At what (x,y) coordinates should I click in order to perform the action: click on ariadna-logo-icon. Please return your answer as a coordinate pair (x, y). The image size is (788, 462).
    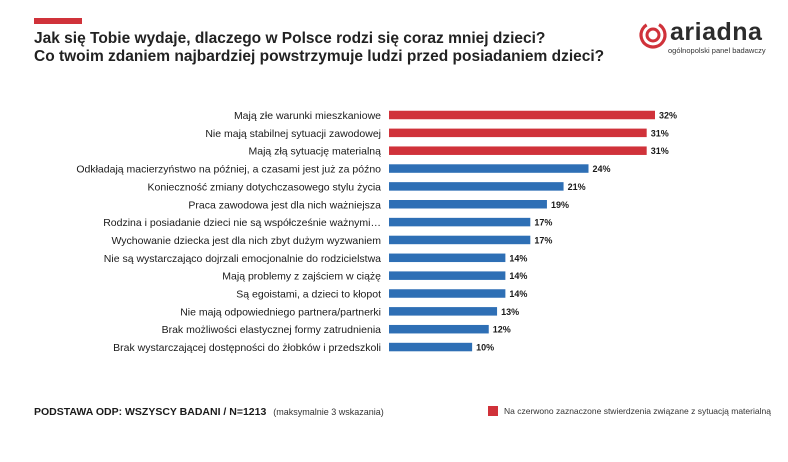
    Looking at the image, I should click on (653, 35).